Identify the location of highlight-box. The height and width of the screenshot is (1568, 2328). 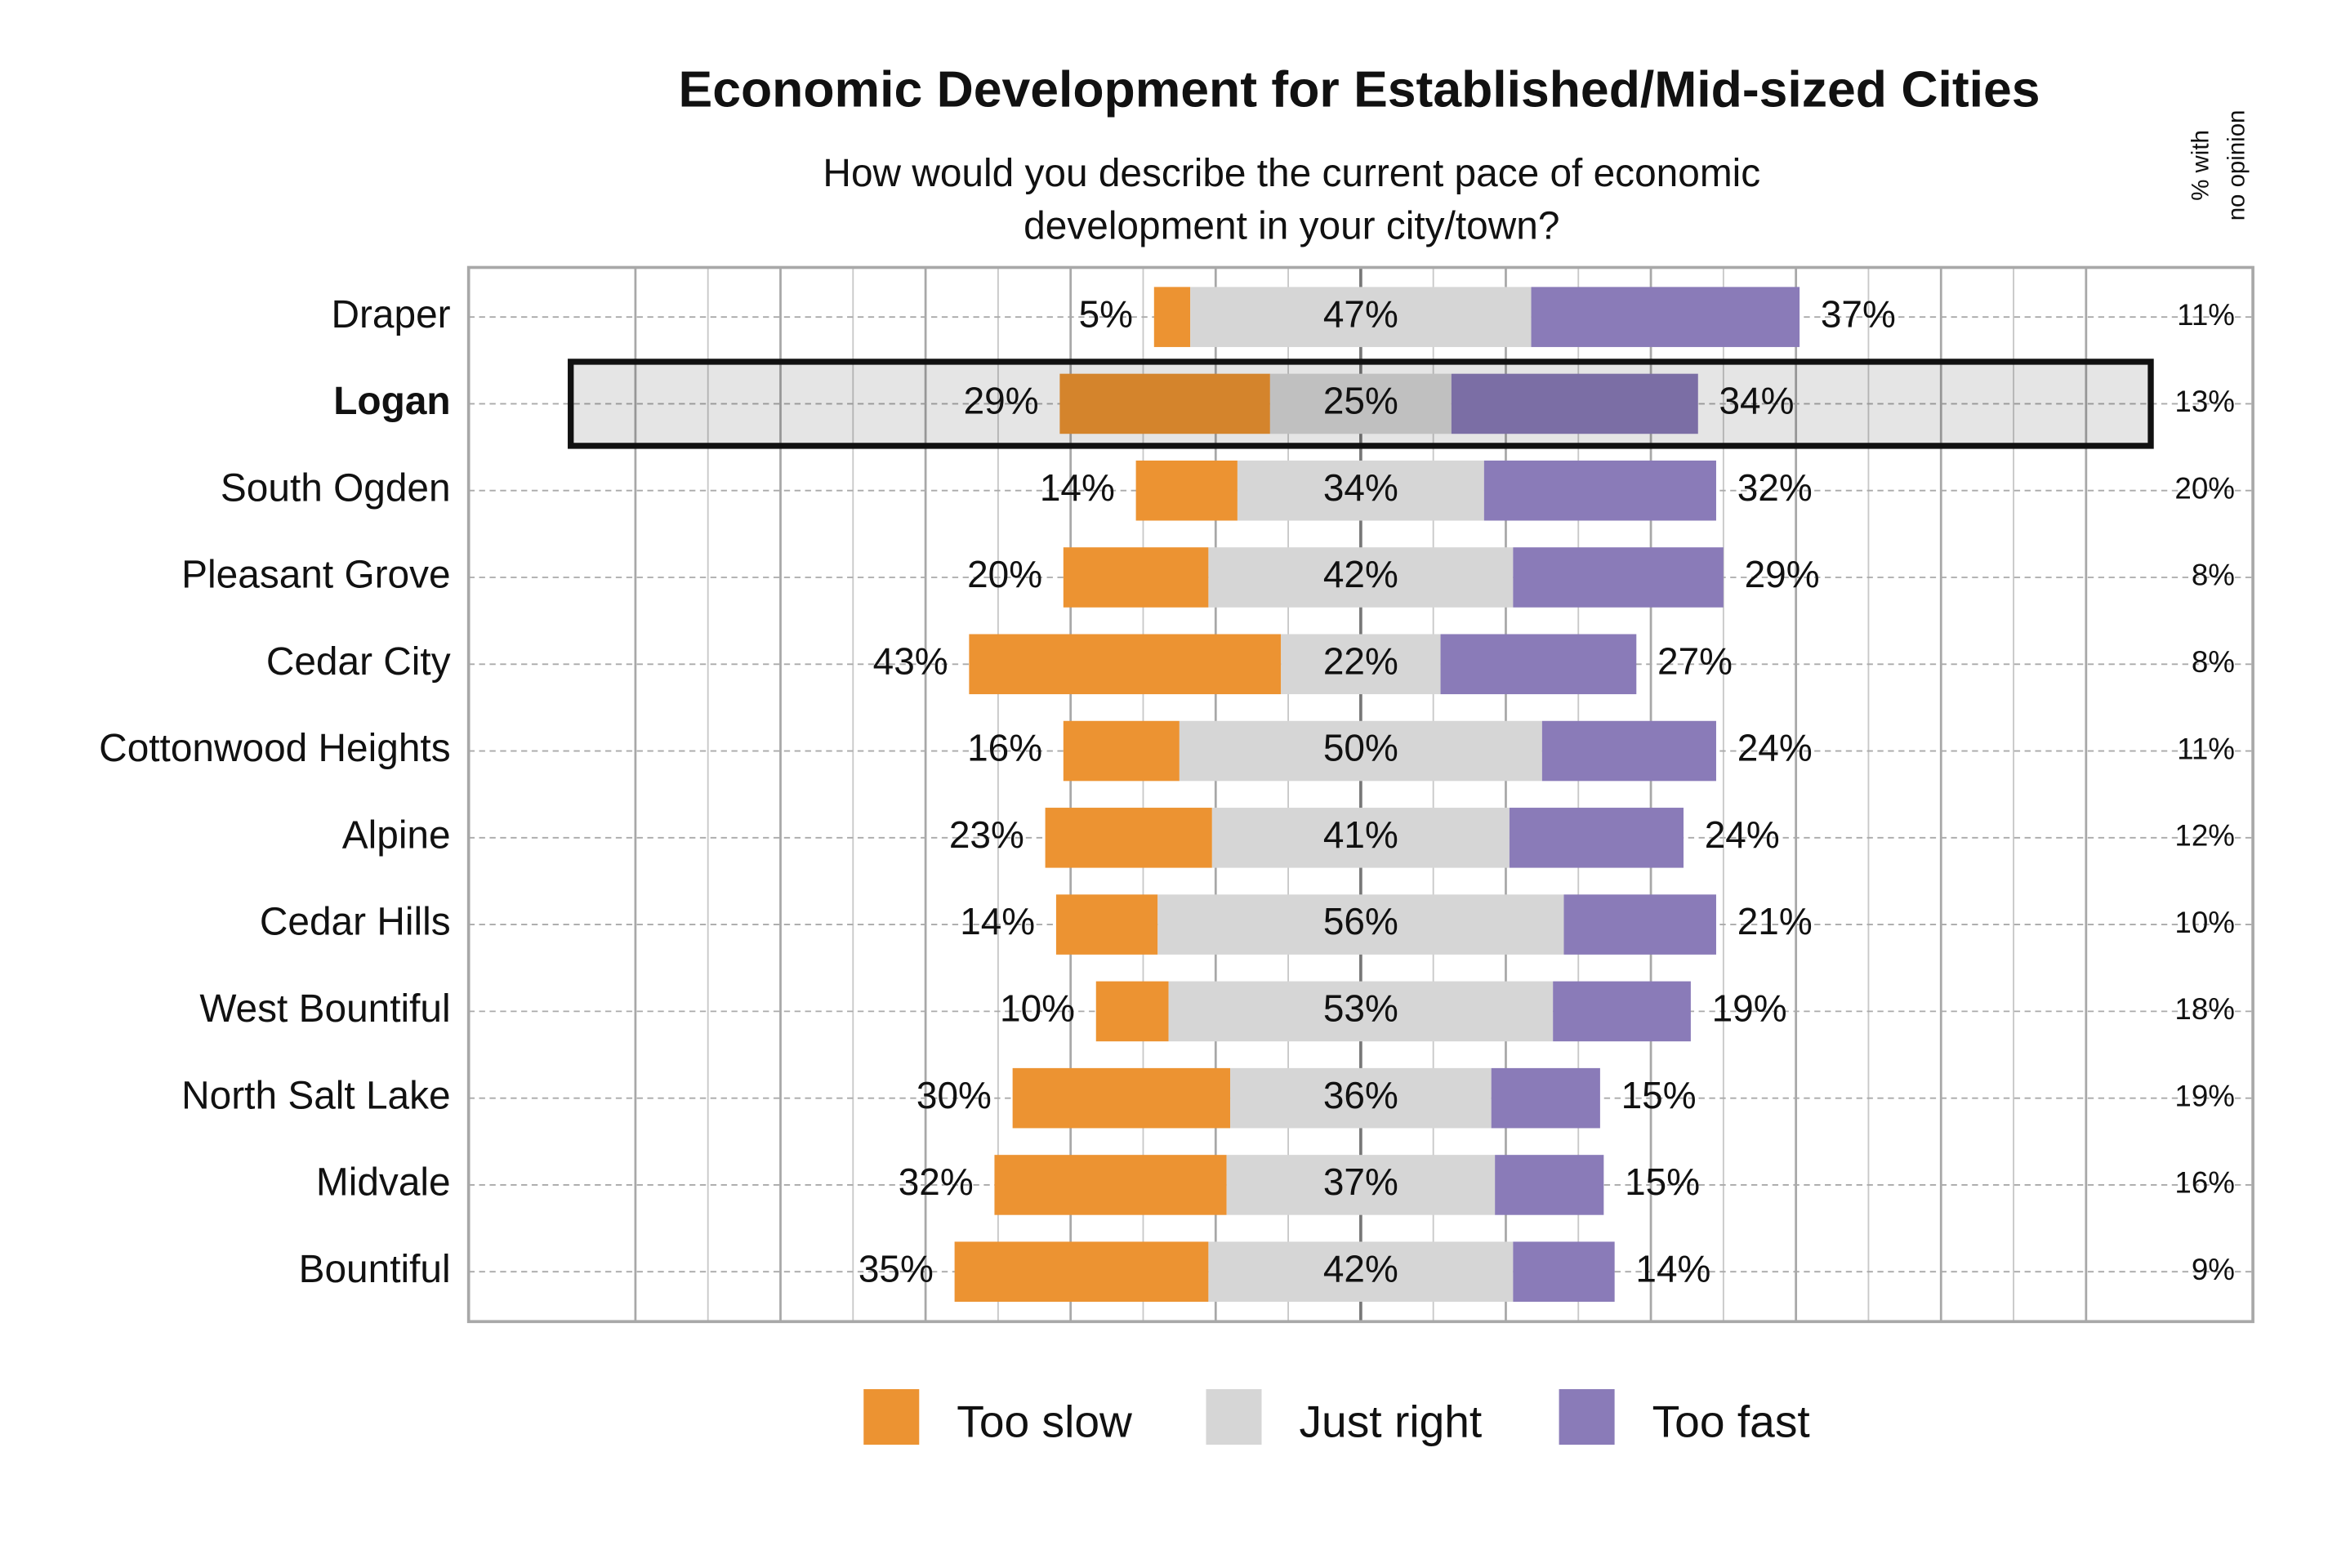
(1361, 404).